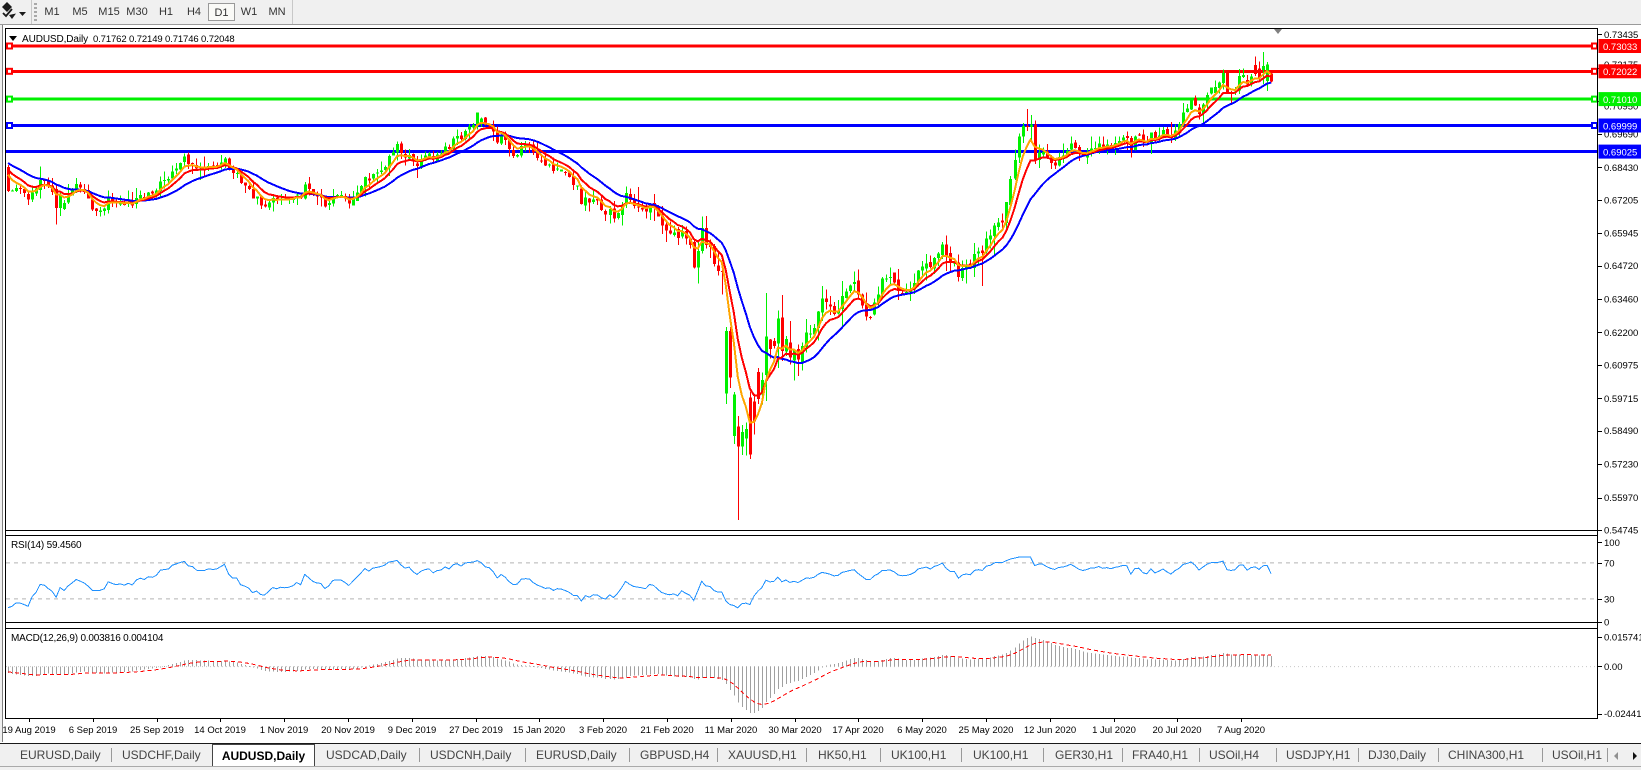 The image size is (1641, 770). What do you see at coordinates (164, 39) in the screenshot?
I see `svg-text:0.71762 0.72149 0.71746 0.7204: 0.71762 0.72149 0.71746 0.72048` at bounding box center [164, 39].